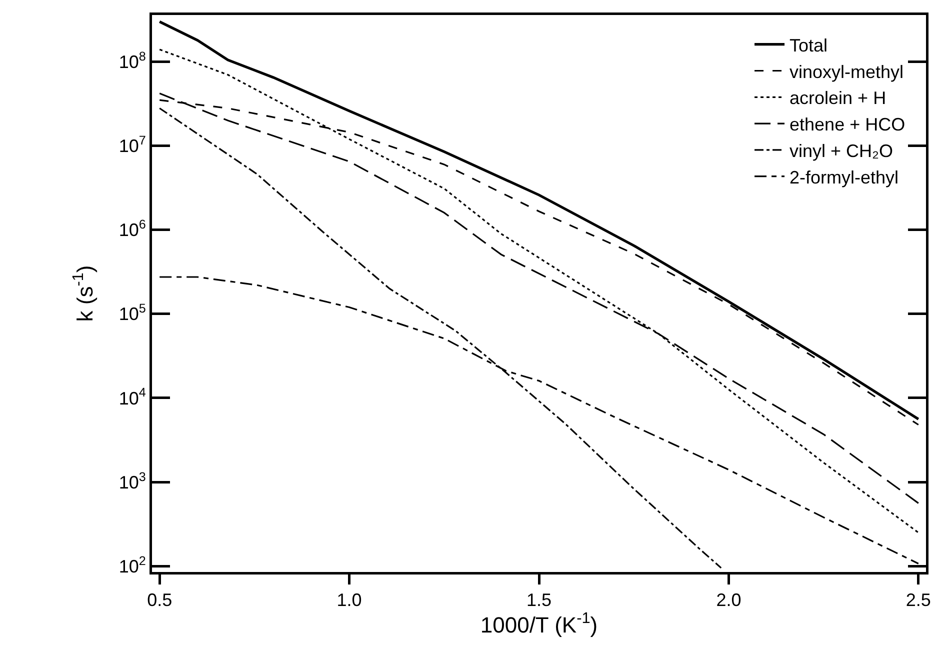 This screenshot has width=943, height=666. Describe the element at coordinates (349, 600) in the screenshot. I see `x-tick-label: 1.0` at that location.